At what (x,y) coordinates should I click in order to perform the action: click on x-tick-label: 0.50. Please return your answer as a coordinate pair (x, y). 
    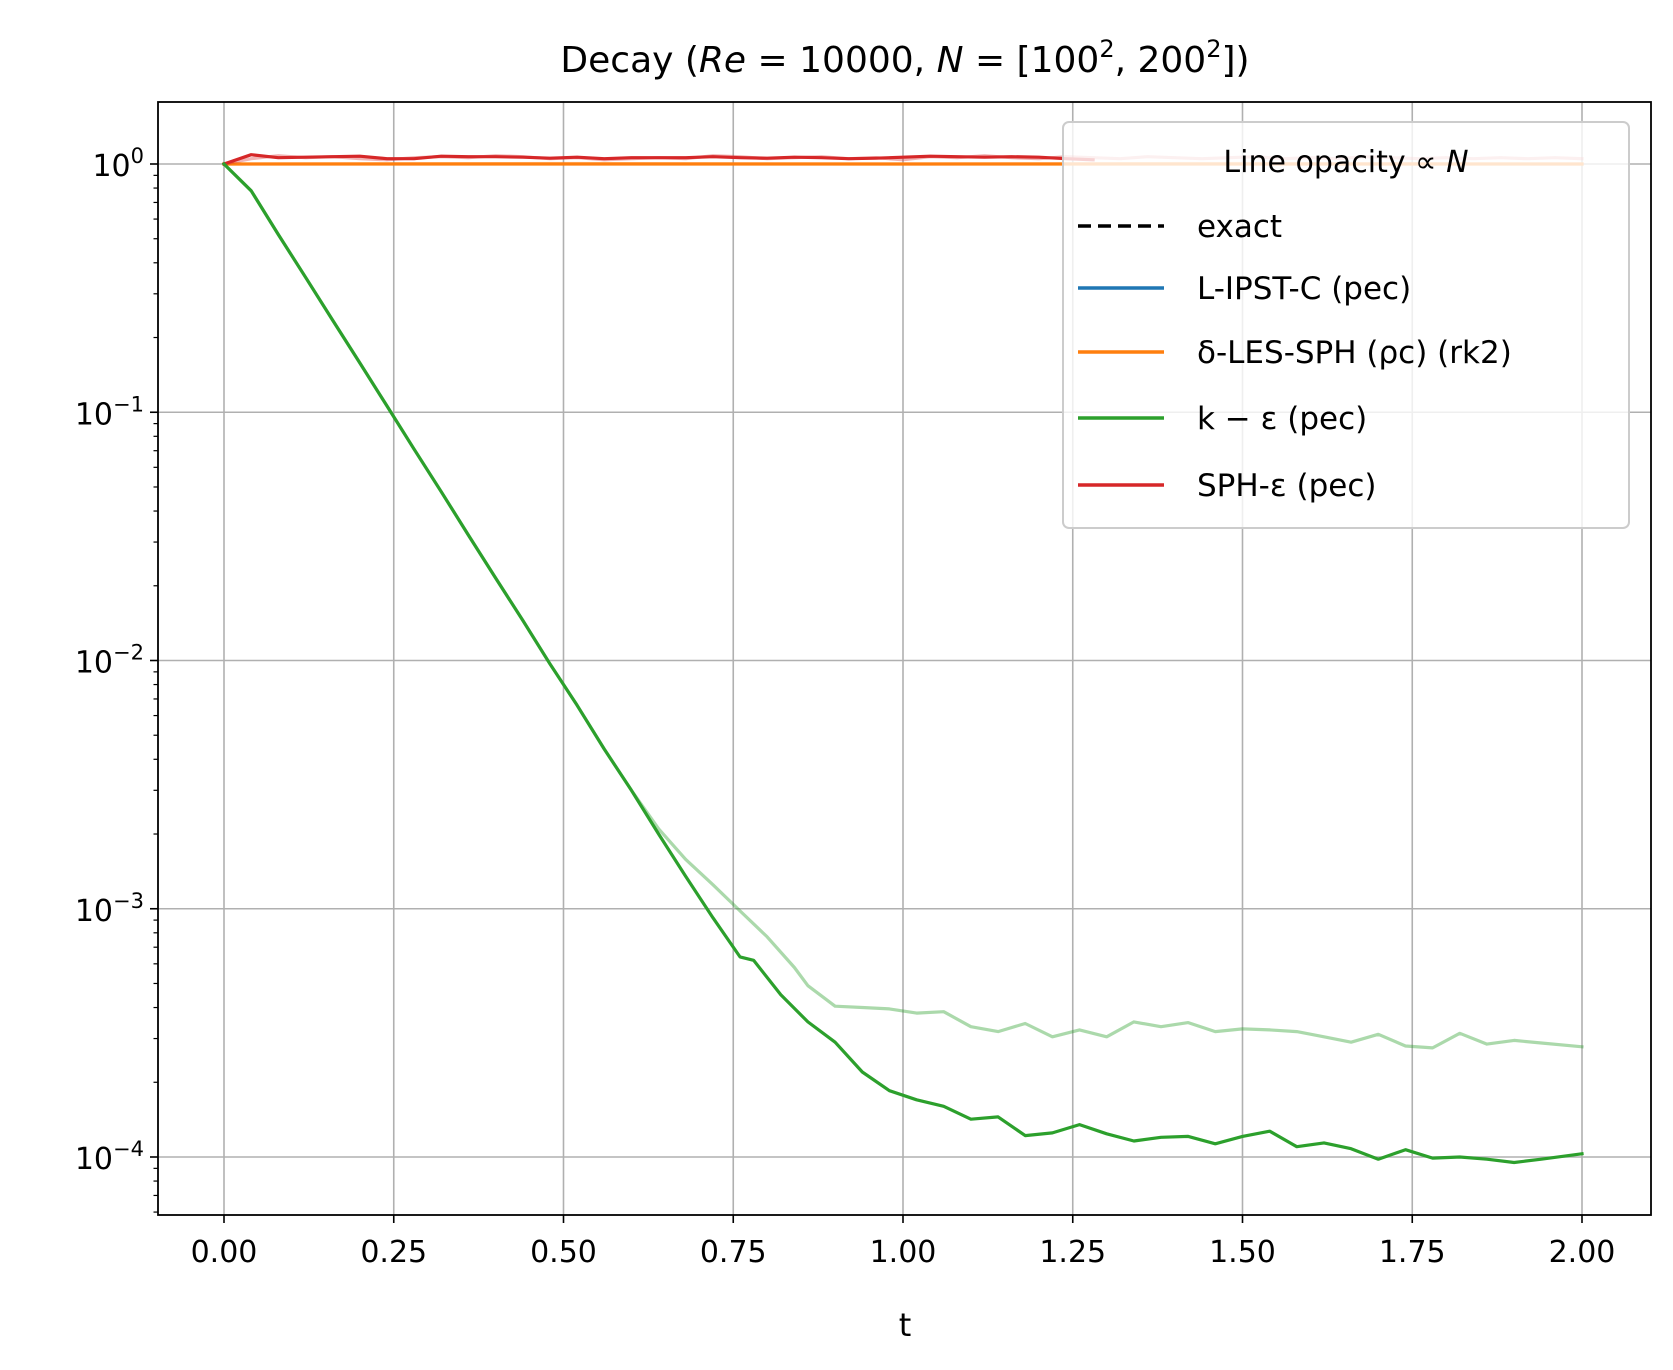
    Looking at the image, I should click on (563, 1252).